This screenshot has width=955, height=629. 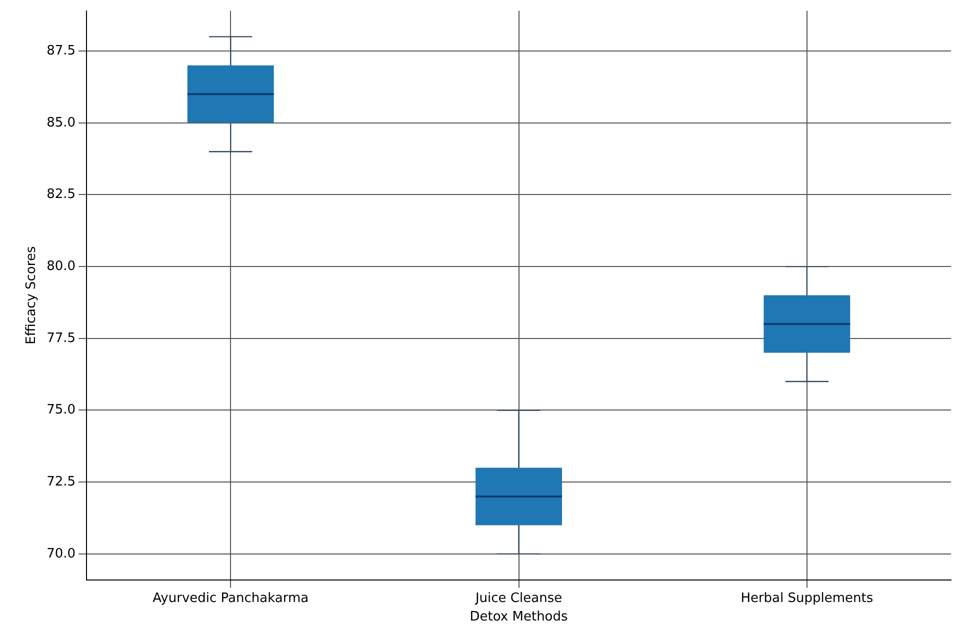 What do you see at coordinates (61, 266) in the screenshot?
I see `y-tick-label: 80.0` at bounding box center [61, 266].